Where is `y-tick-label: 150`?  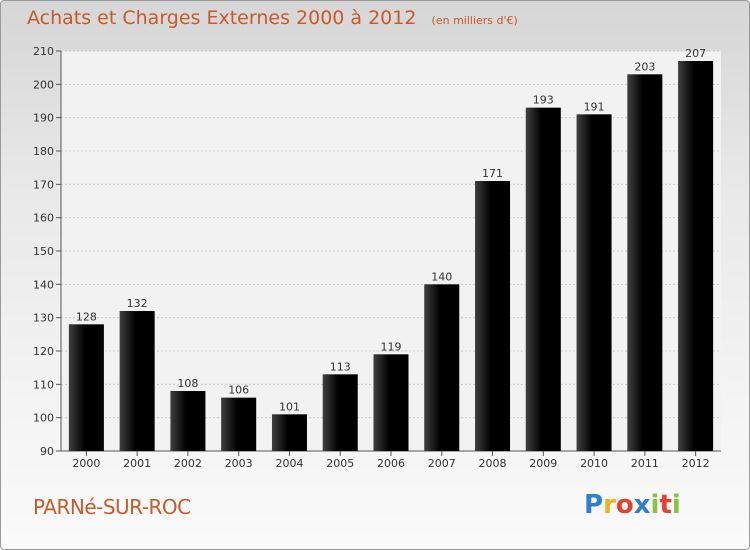
y-tick-label: 150 is located at coordinates (43, 251).